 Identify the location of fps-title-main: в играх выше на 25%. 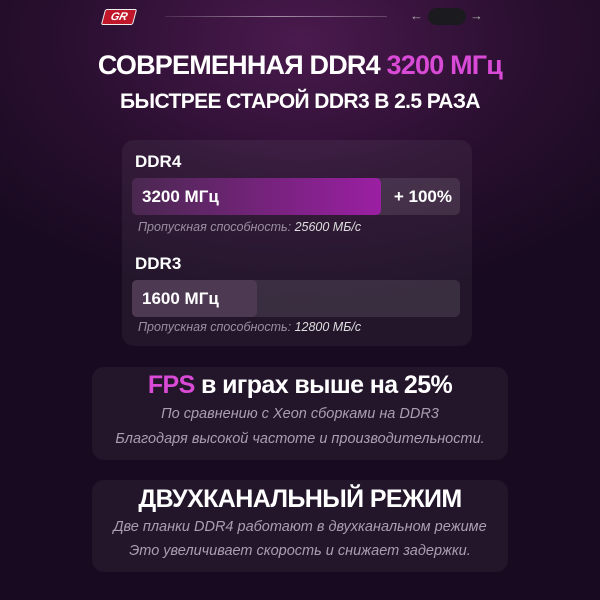
(323, 385).